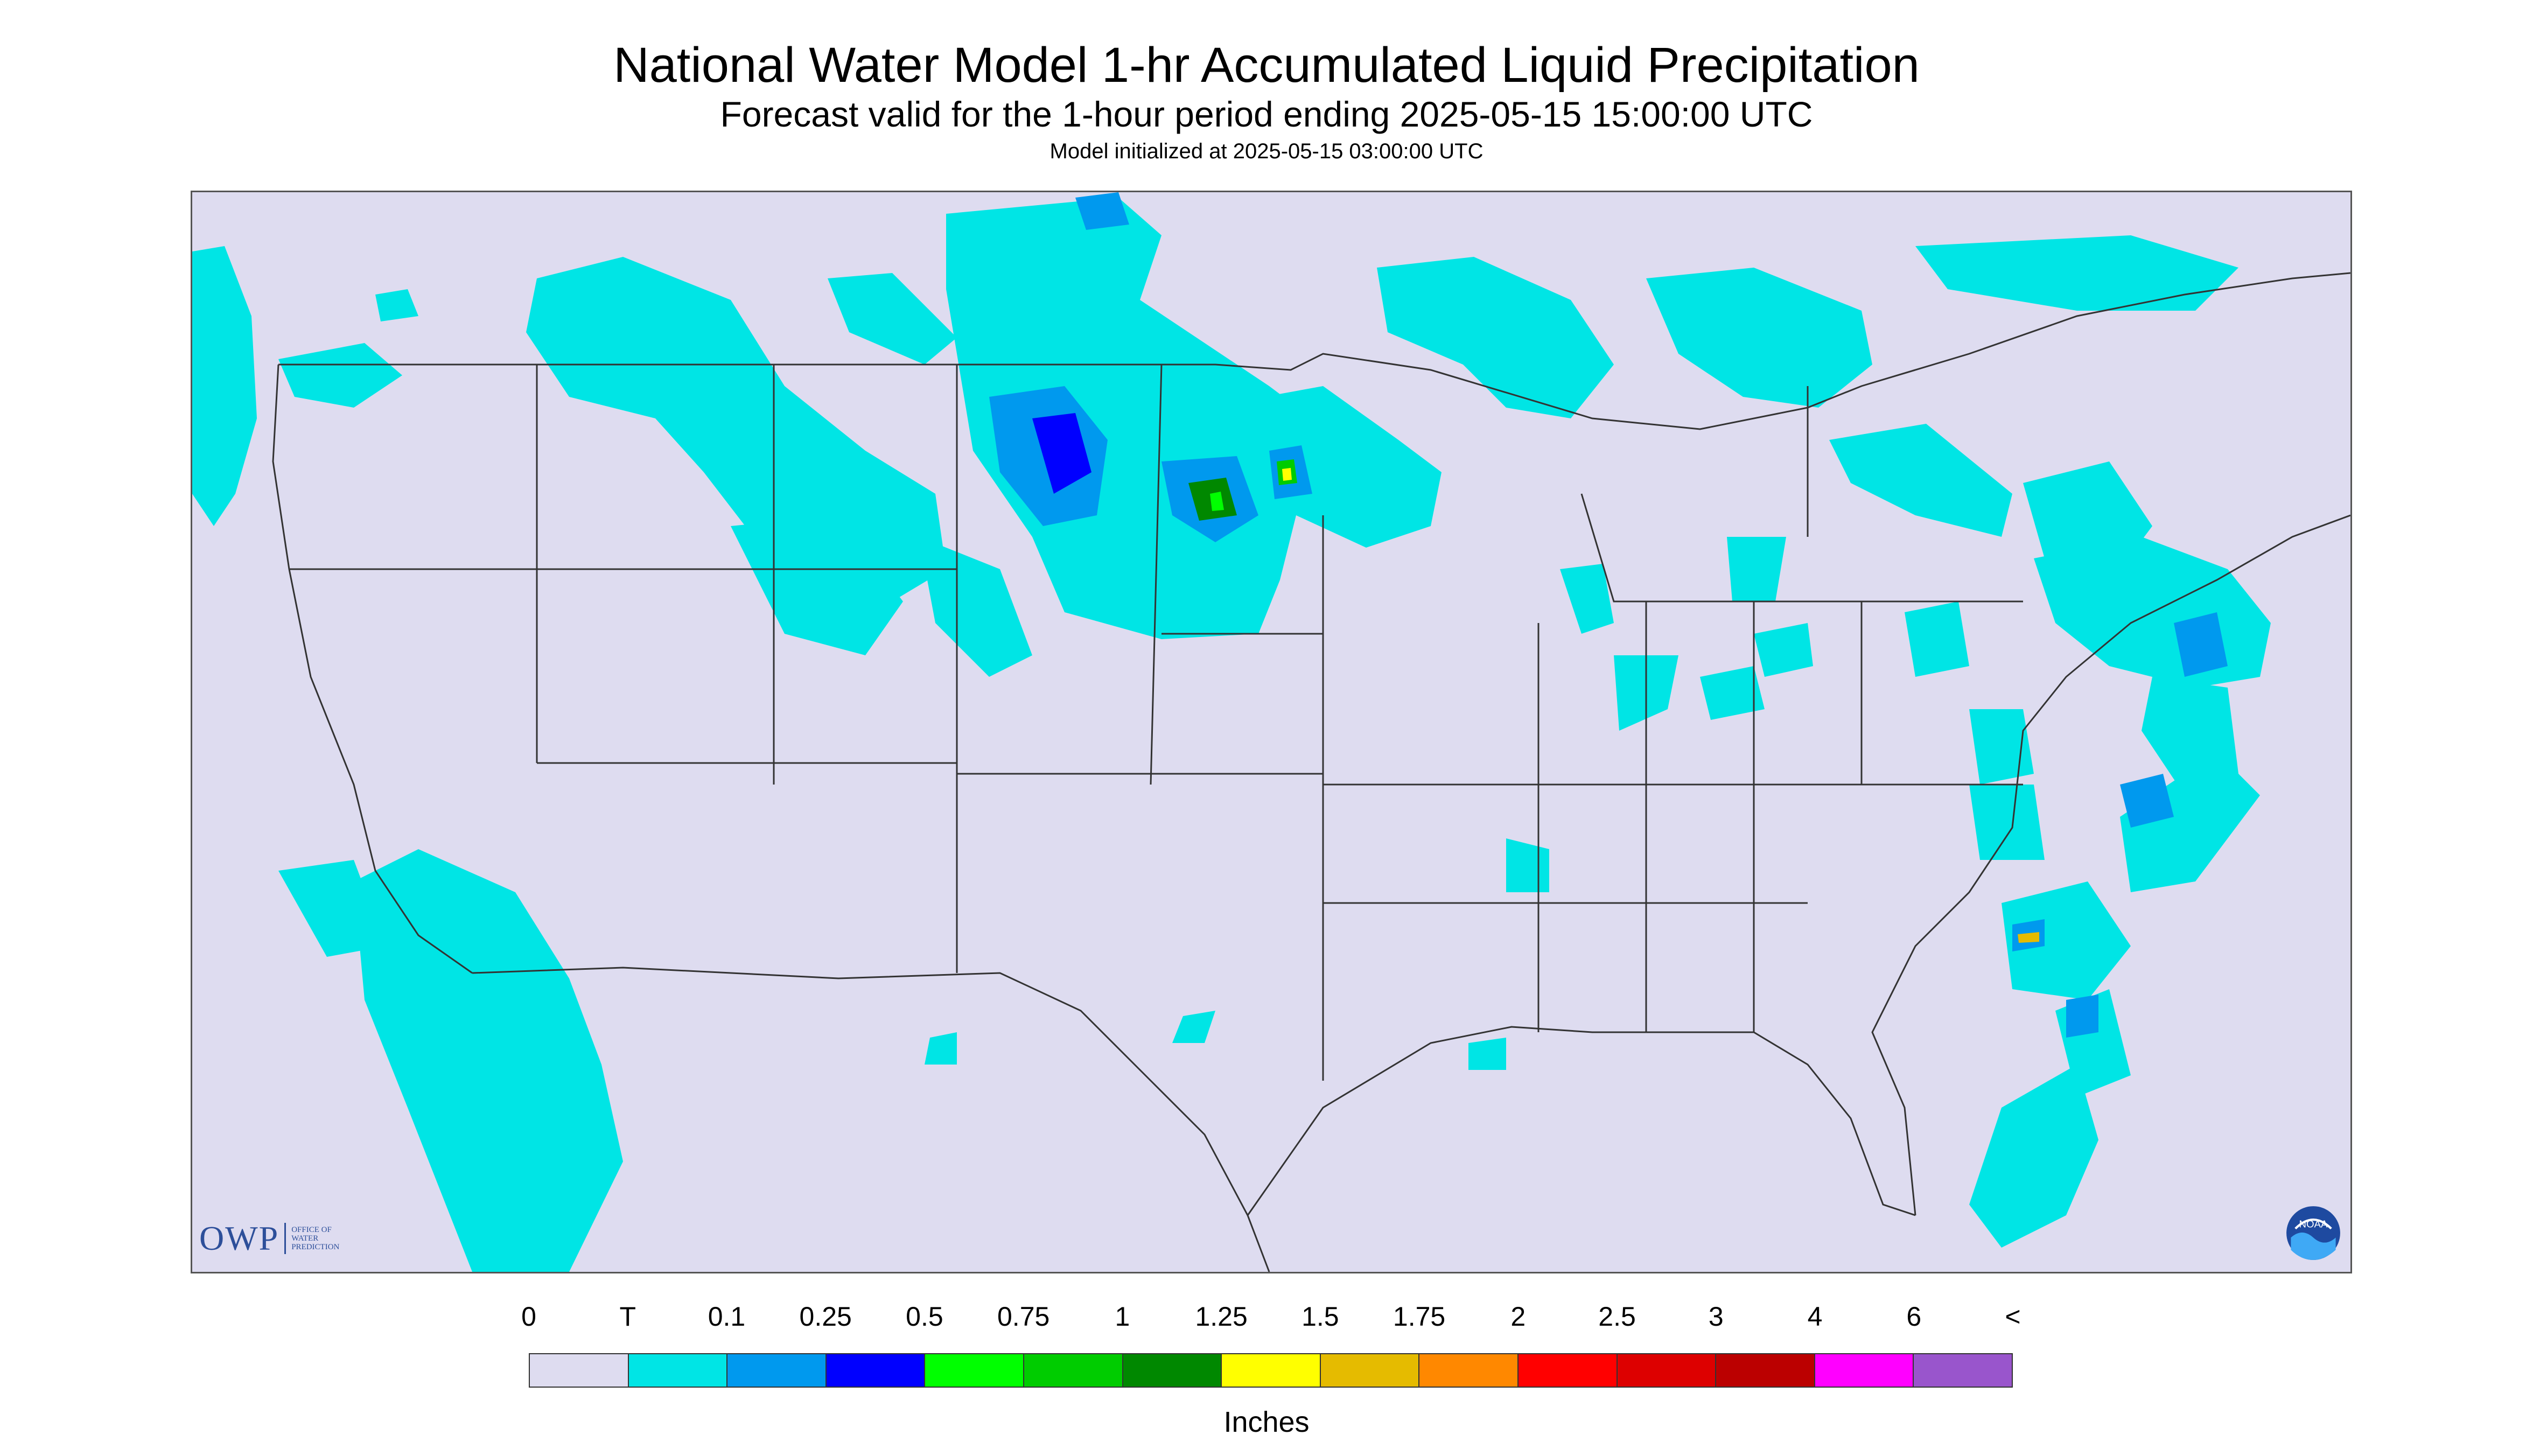  Describe the element at coordinates (2313, 1224) in the screenshot. I see `noaa-logo-text: NOAA` at that location.